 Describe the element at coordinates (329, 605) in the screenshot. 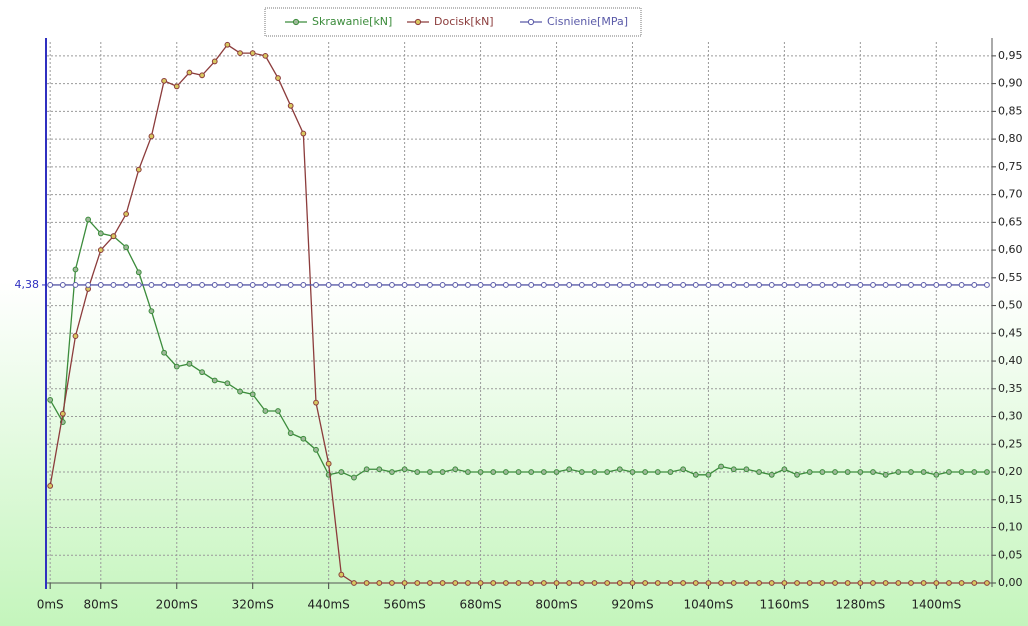

I see `x-tick-label: 440mS` at that location.